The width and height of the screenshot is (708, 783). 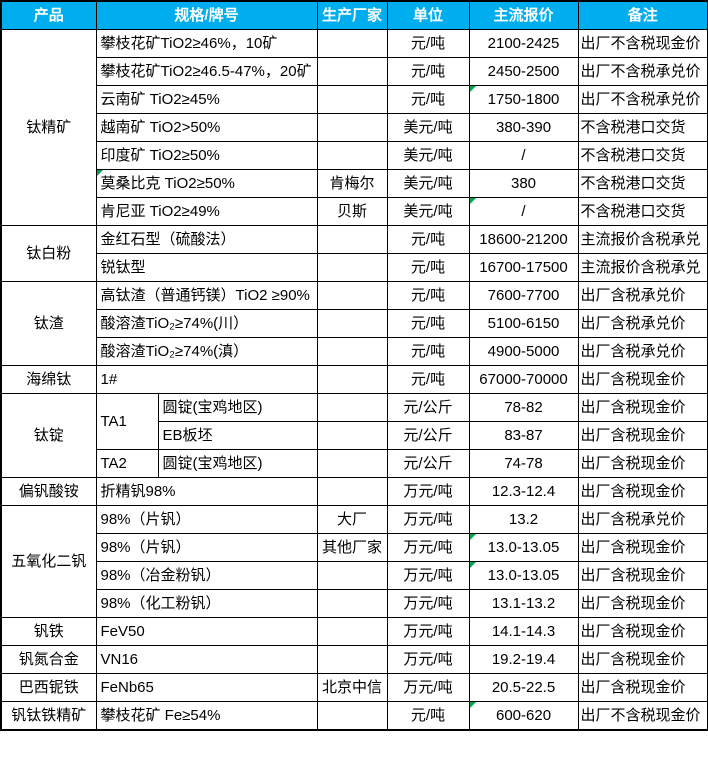 What do you see at coordinates (523, 435) in the screenshot?
I see `cell-price: 83-87` at bounding box center [523, 435].